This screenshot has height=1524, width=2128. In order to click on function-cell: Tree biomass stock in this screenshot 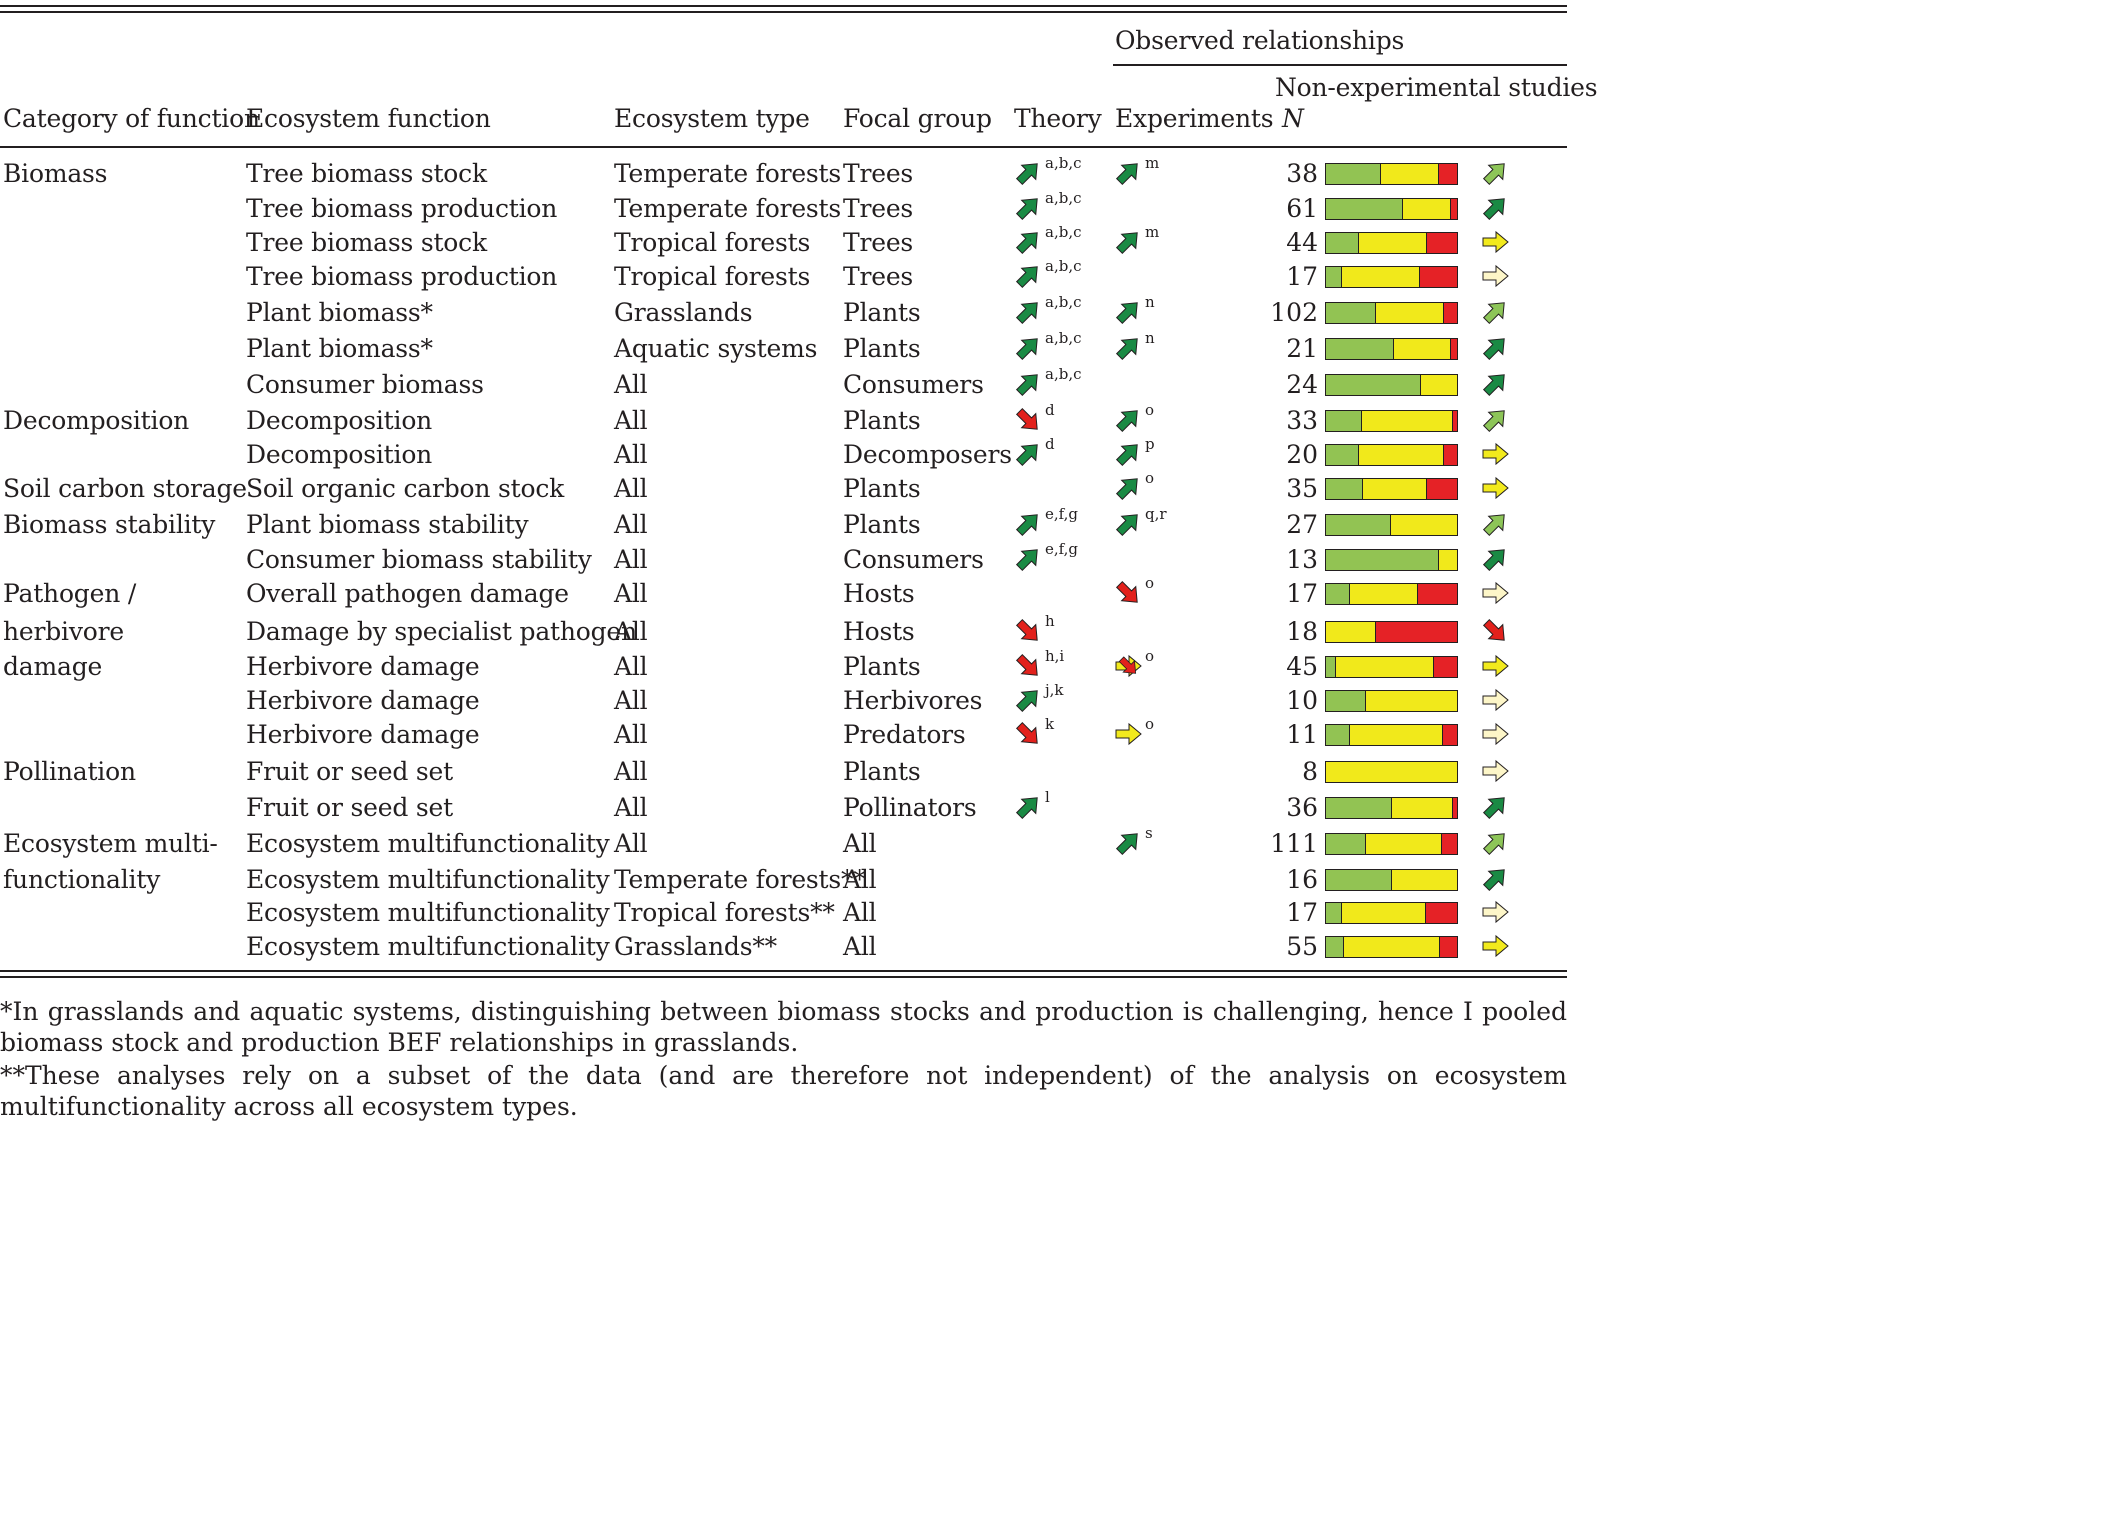, I will do `click(366, 242)`.